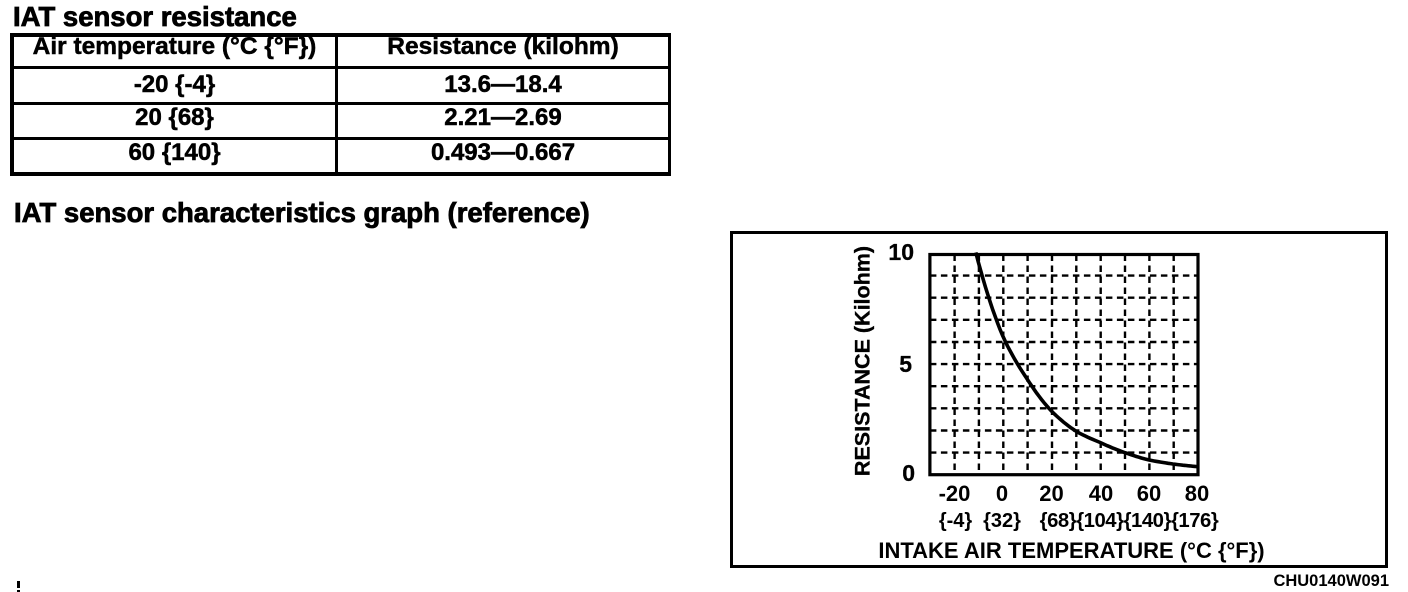 The width and height of the screenshot is (1408, 592). I want to click on svg-text: RESISTANCE (Kilohm), so click(863, 361).